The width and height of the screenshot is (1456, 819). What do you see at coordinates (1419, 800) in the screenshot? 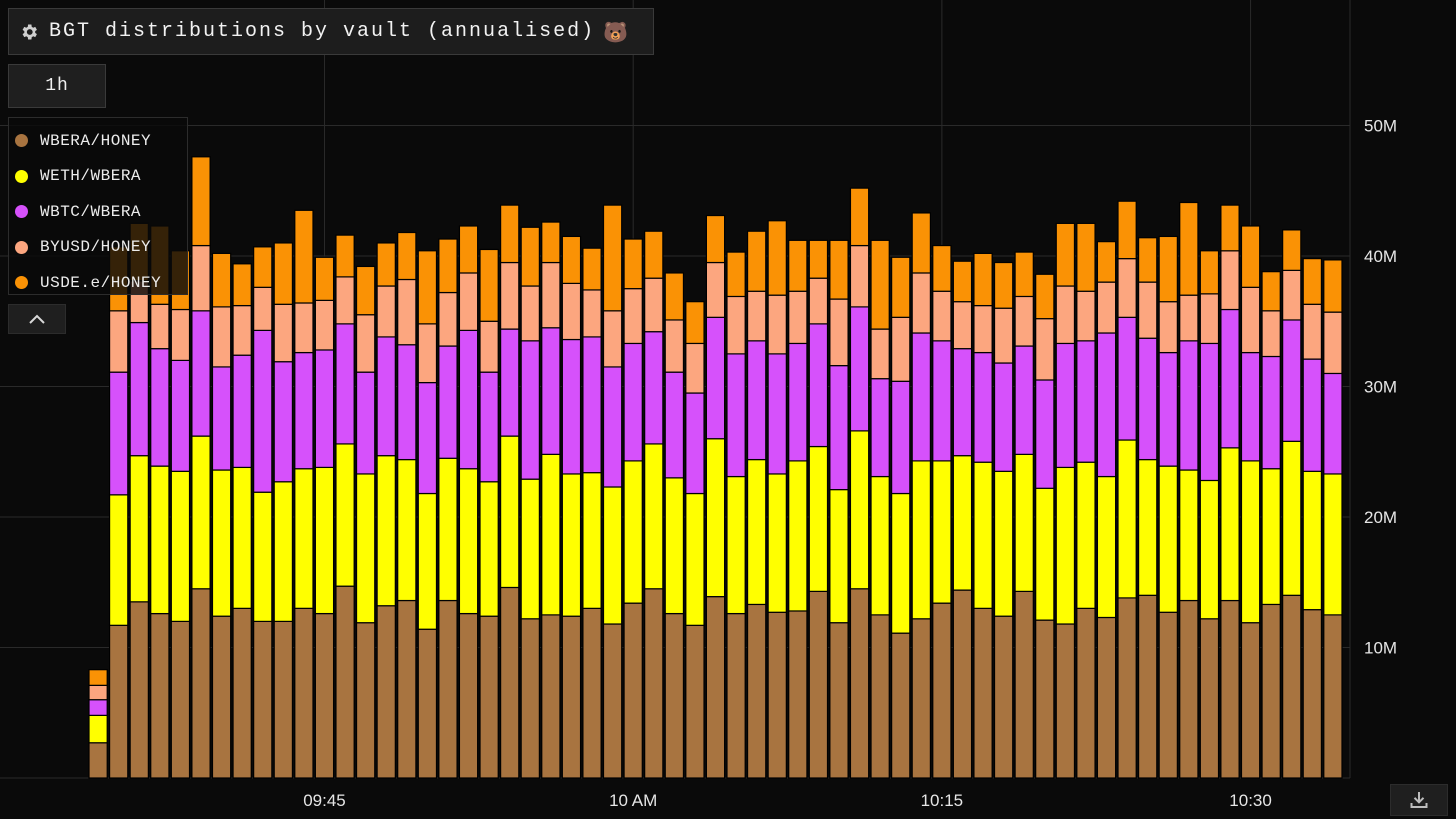
I see `download-button` at bounding box center [1419, 800].